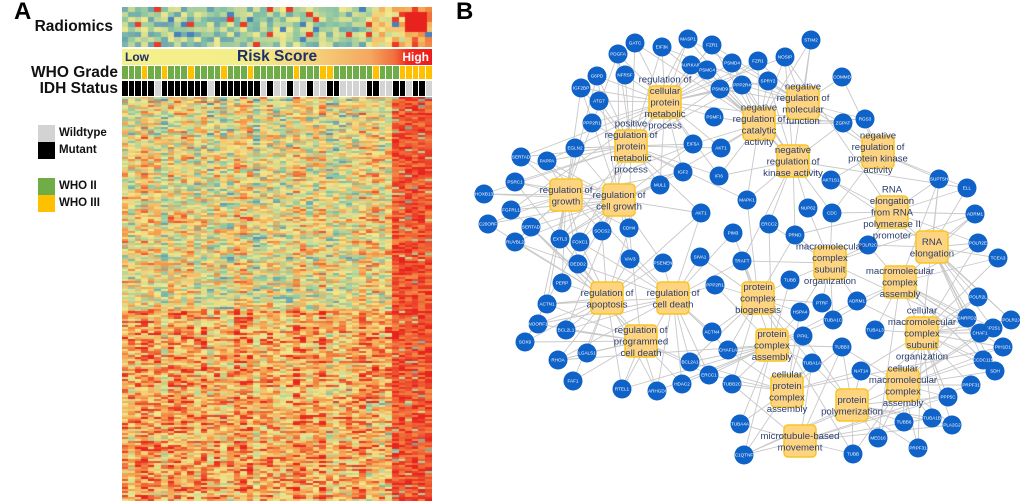 This screenshot has width=1020, height=504. Describe the element at coordinates (875, 330) in the screenshot. I see `gene-node: TUBAL3` at that location.